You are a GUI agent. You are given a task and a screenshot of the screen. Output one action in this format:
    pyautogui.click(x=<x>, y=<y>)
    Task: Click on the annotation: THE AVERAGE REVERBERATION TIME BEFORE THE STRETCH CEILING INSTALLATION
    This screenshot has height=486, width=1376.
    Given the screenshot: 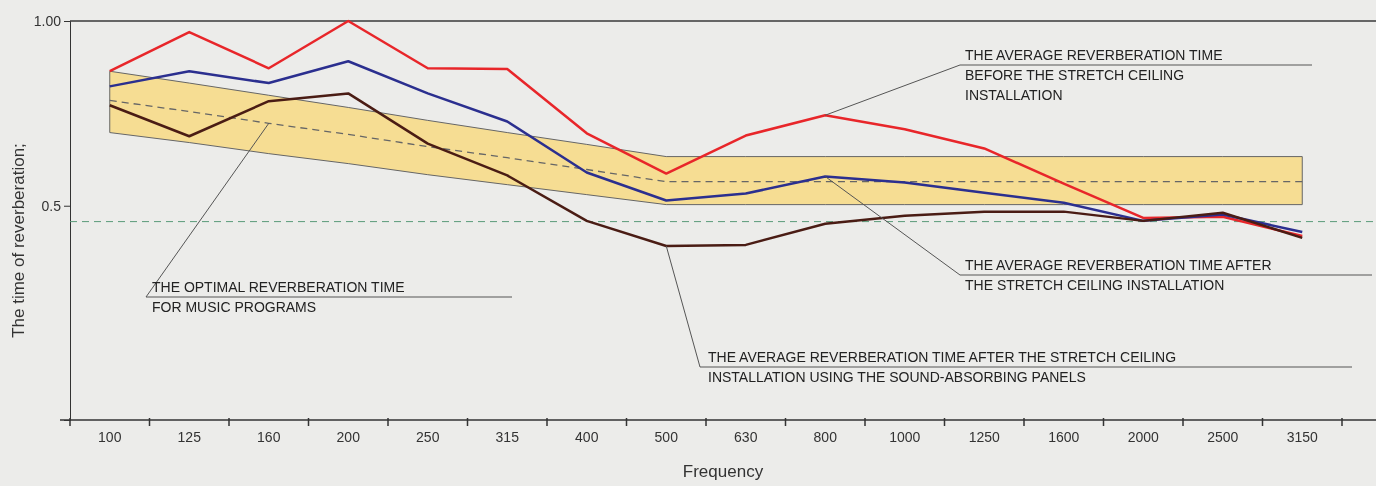 What is the action you would take?
    pyautogui.click(x=1094, y=75)
    